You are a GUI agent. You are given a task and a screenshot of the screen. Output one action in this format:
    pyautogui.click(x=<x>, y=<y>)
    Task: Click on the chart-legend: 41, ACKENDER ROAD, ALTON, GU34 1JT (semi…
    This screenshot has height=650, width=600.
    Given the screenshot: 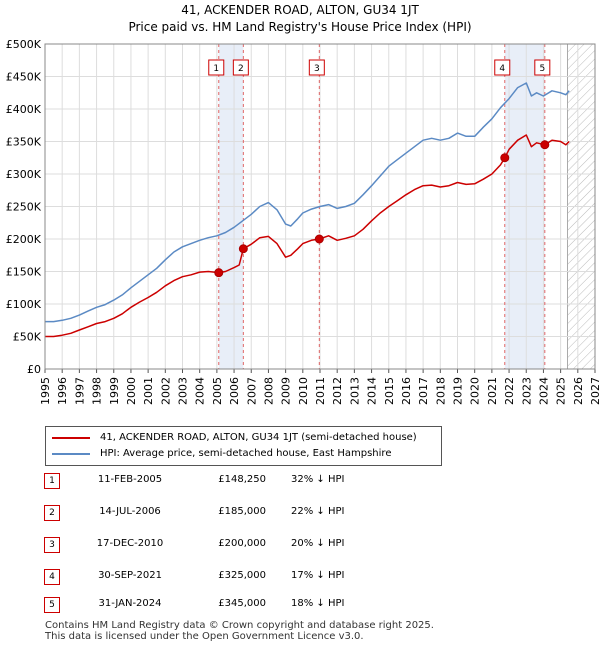 What is the action you would take?
    pyautogui.click(x=243, y=446)
    